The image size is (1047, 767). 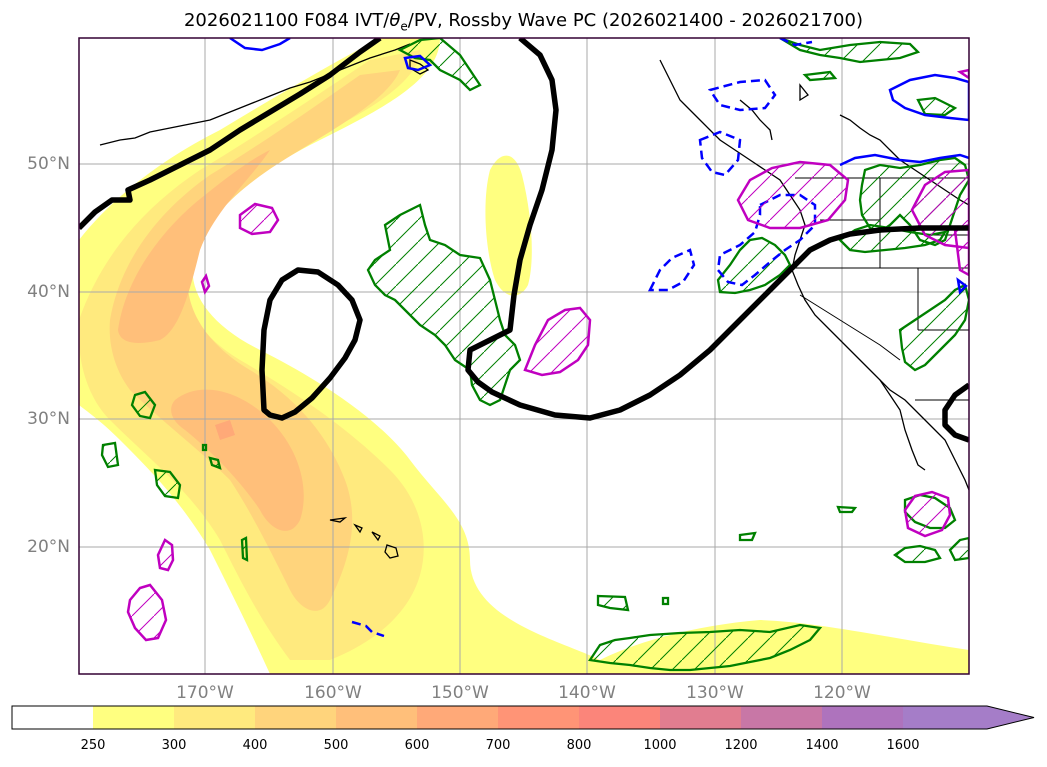 What do you see at coordinates (1010, 717) in the screenshot?
I see `cb-extend-arrow` at bounding box center [1010, 717].